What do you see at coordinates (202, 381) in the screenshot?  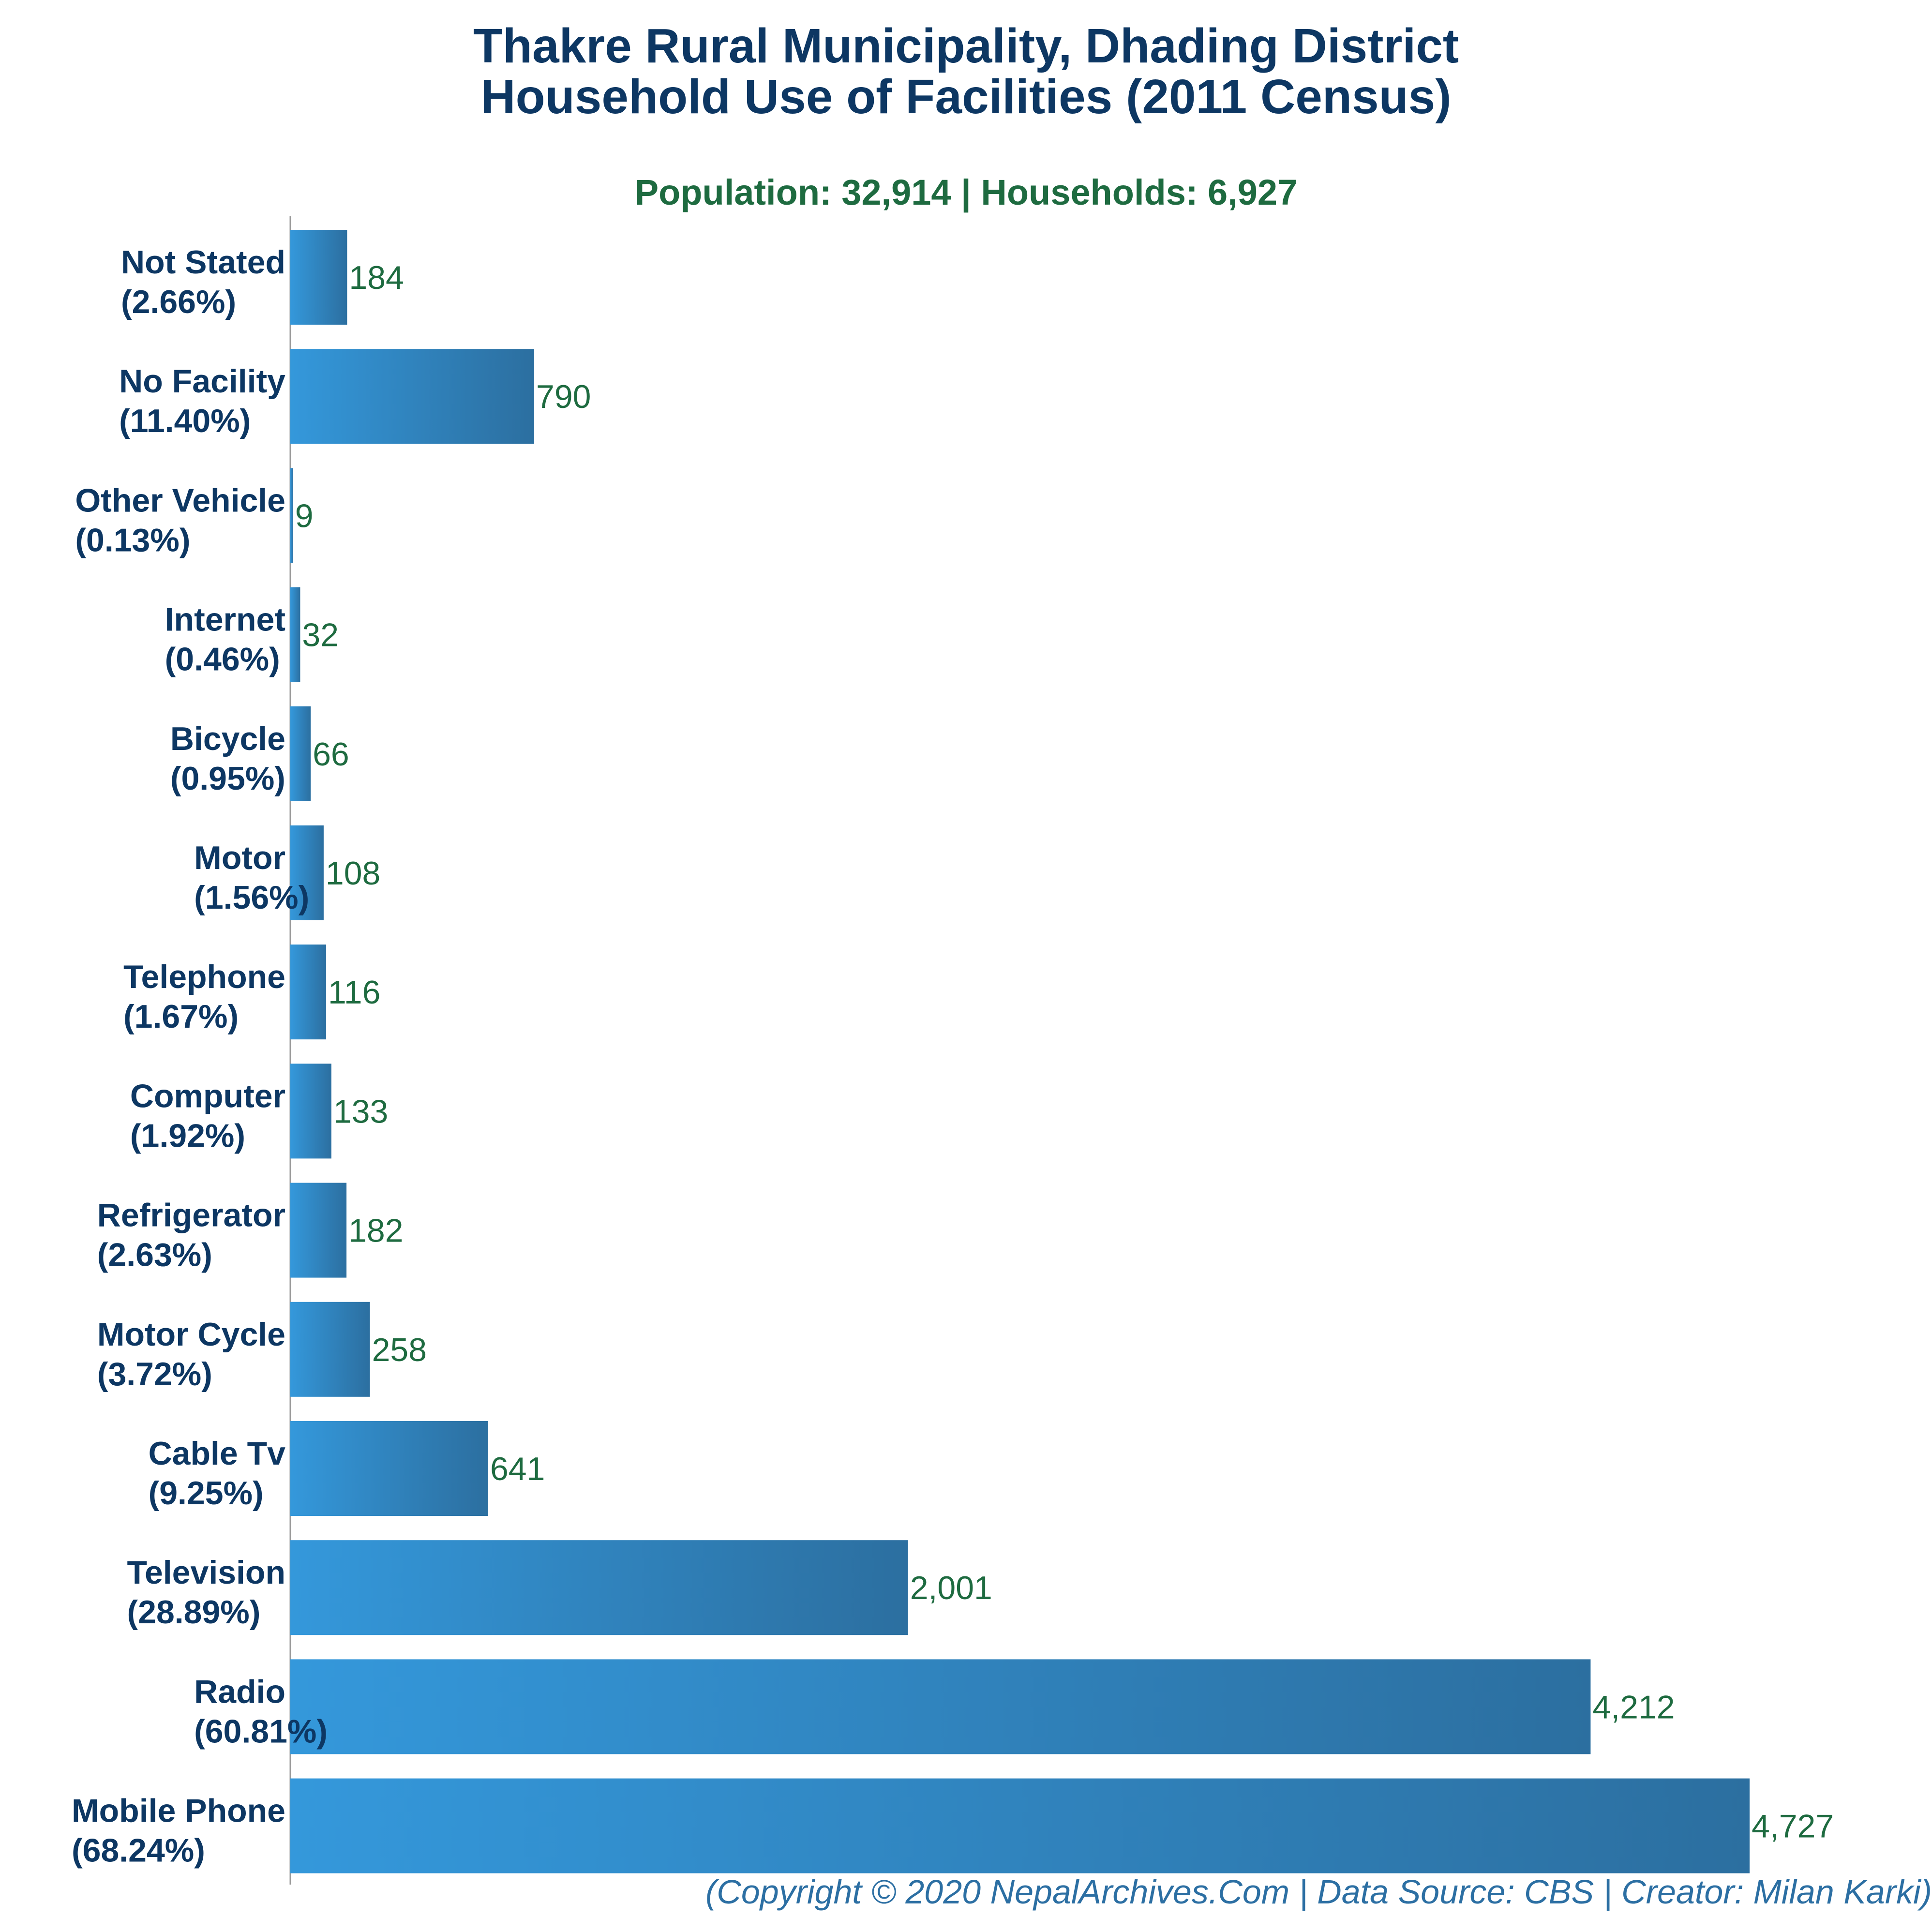 I see `category-label-no-facility: No Facility` at bounding box center [202, 381].